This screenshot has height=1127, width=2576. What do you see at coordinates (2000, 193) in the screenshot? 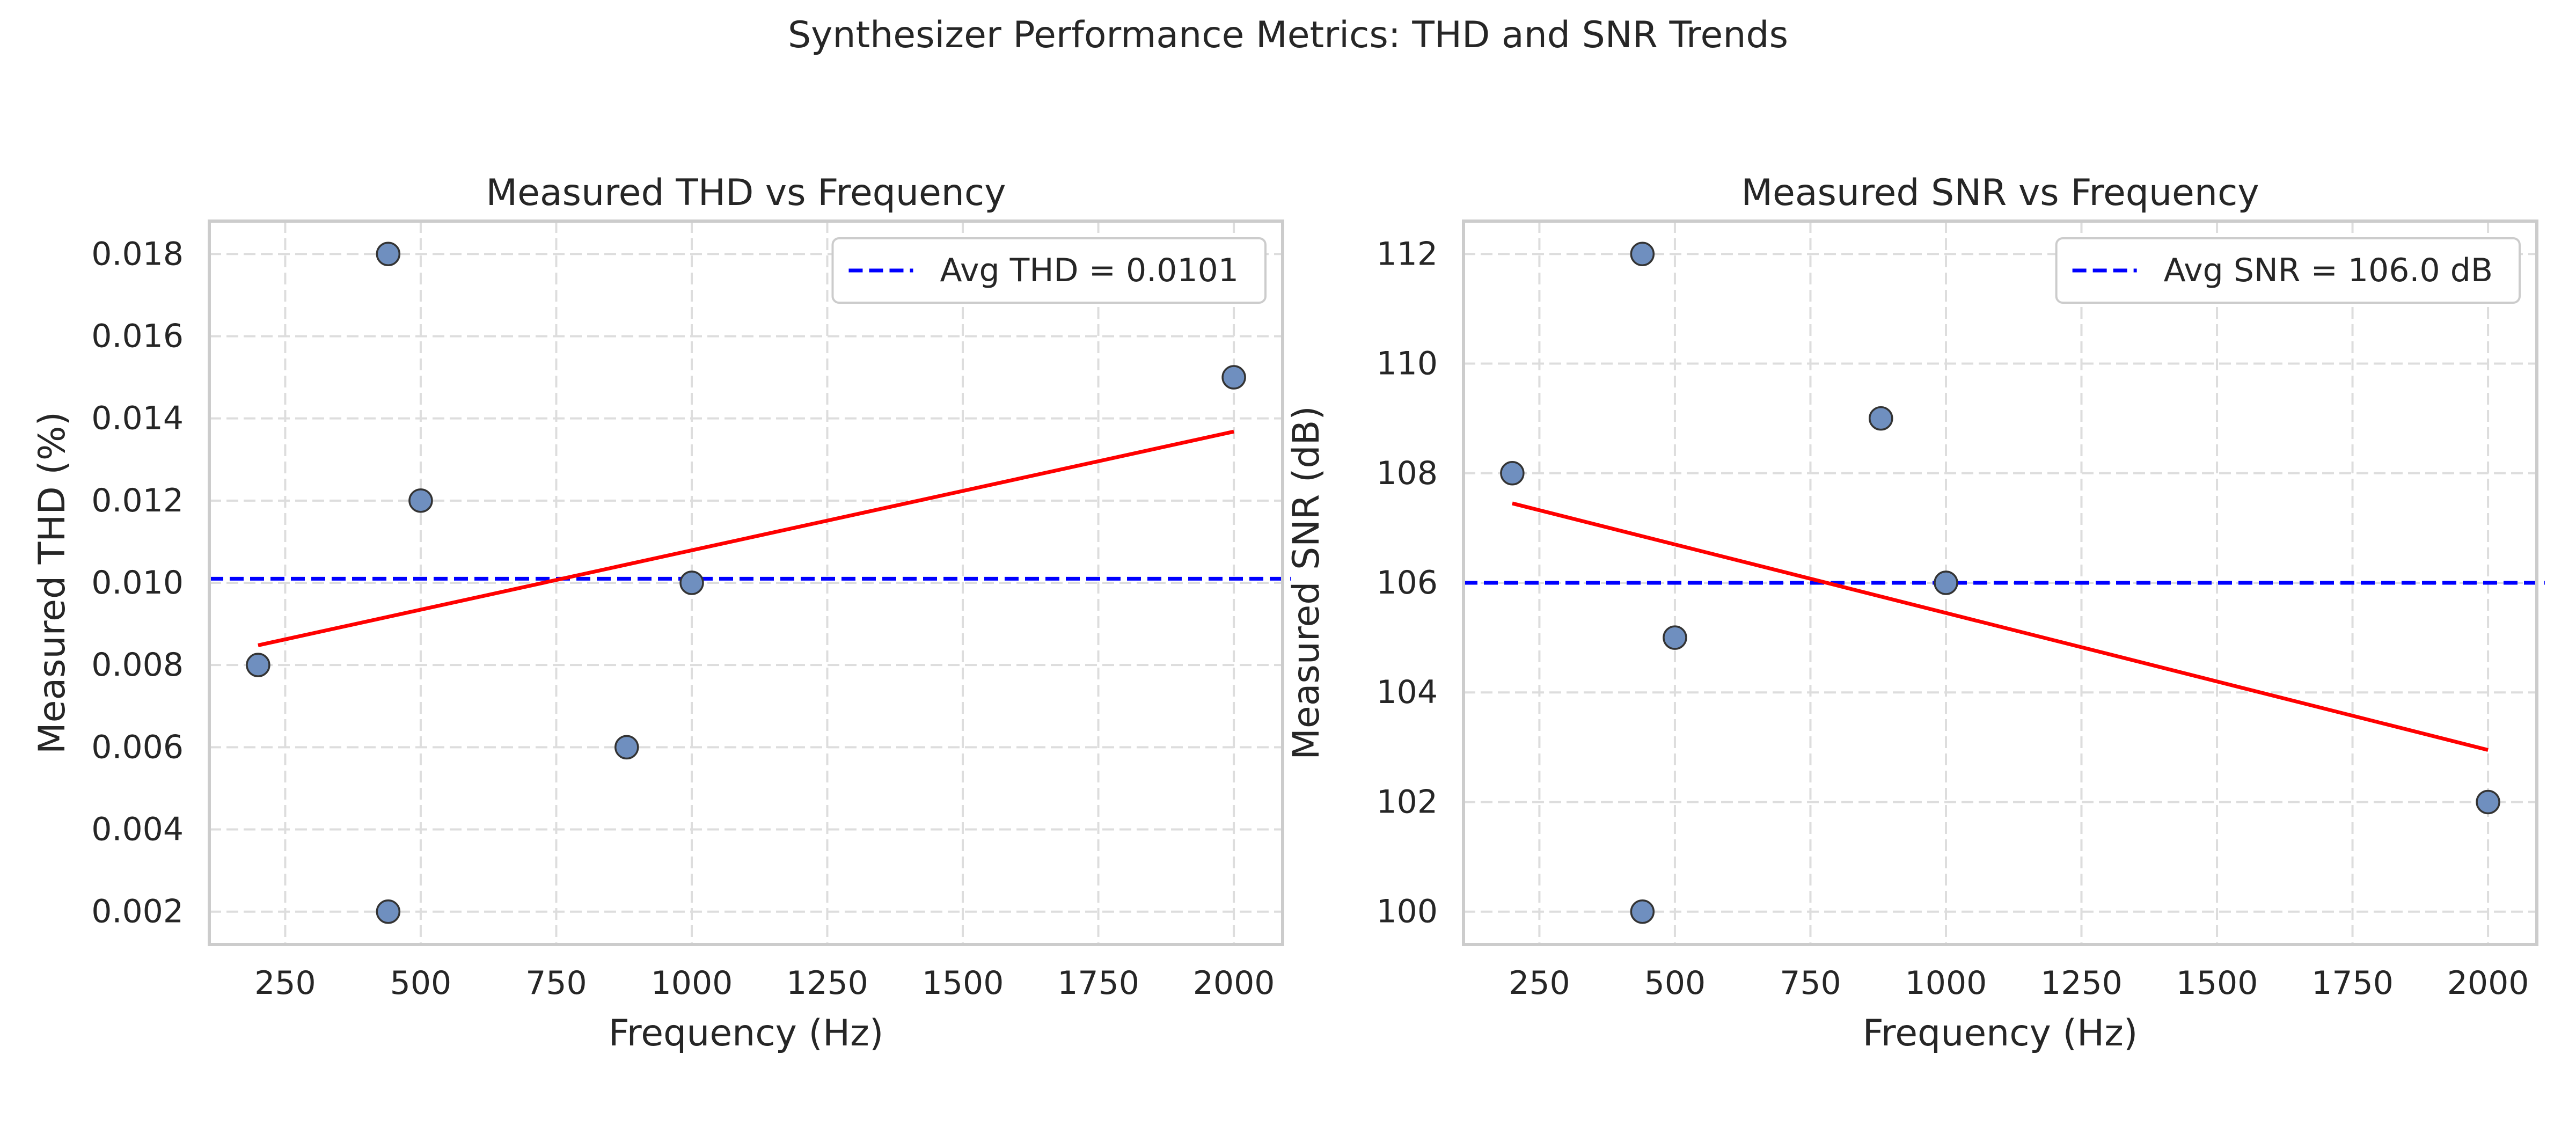
I see `snr-chart-title: Measured SNR vs Frequency` at bounding box center [2000, 193].